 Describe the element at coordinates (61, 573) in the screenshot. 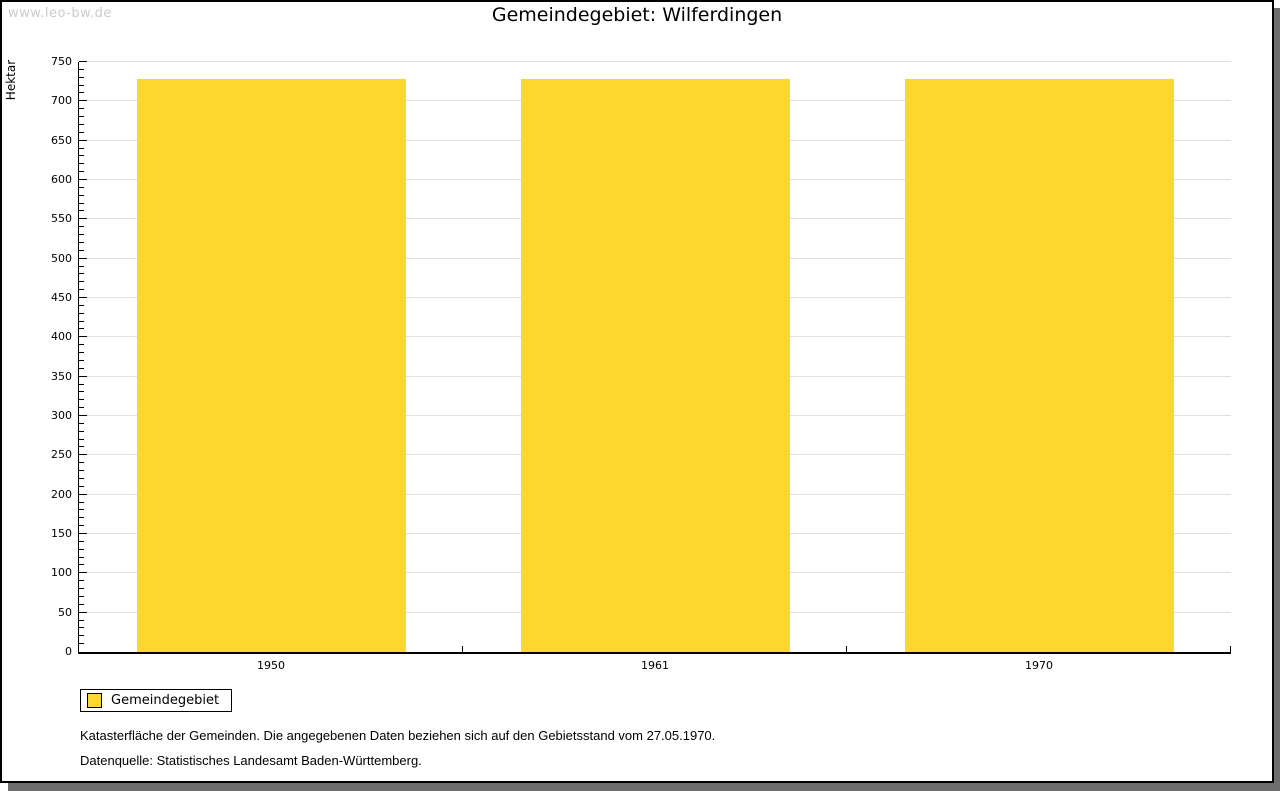

I see `y-tick-label: 100` at that location.